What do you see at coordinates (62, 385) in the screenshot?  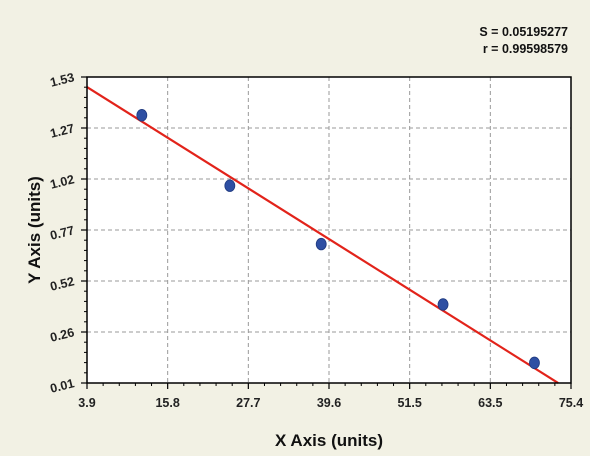 I see `y-tick-label: 0.01` at bounding box center [62, 385].